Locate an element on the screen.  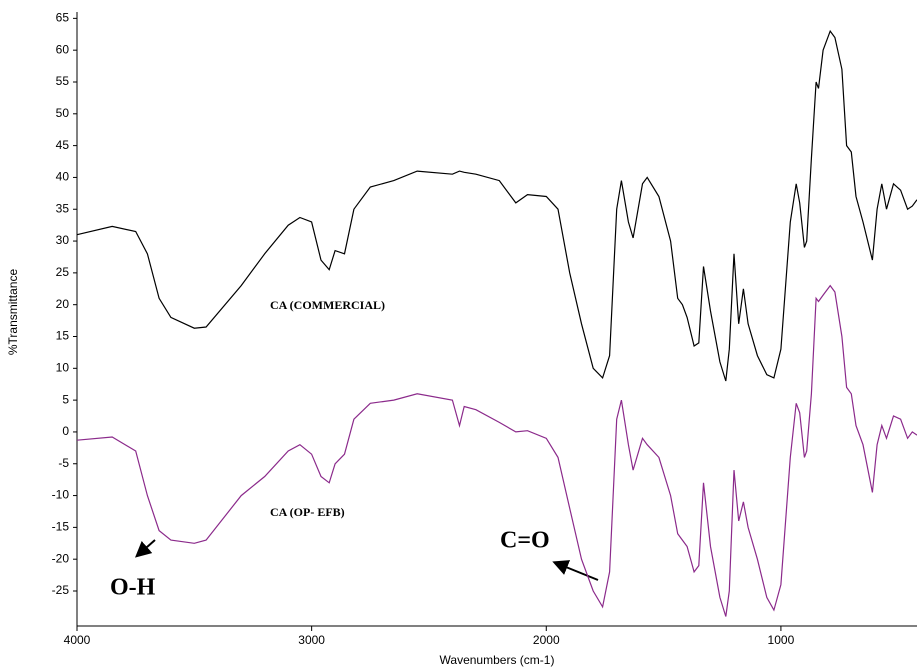
y-tick-label: 25 is located at coordinates (63, 272).